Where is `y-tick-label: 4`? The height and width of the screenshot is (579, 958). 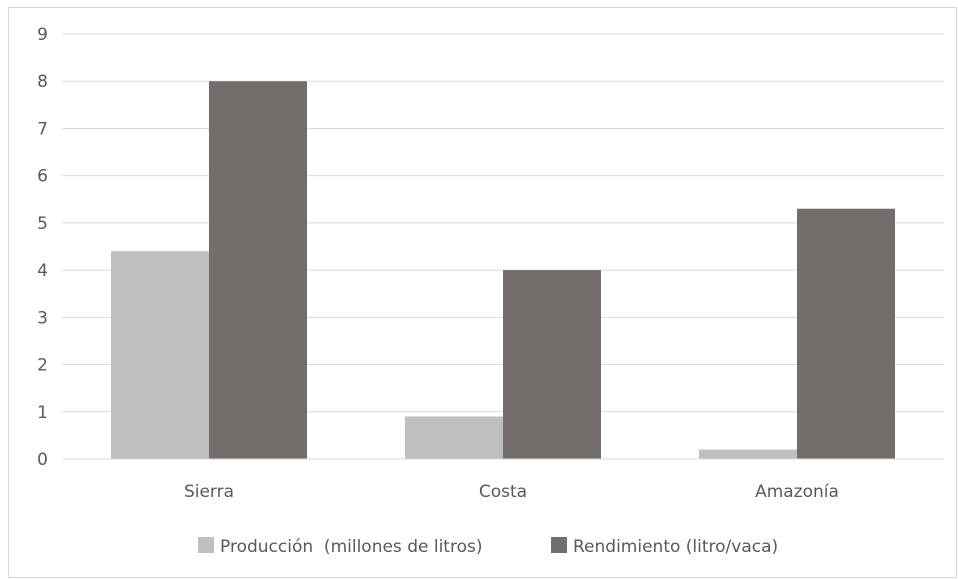
y-tick-label: 4 is located at coordinates (42, 271).